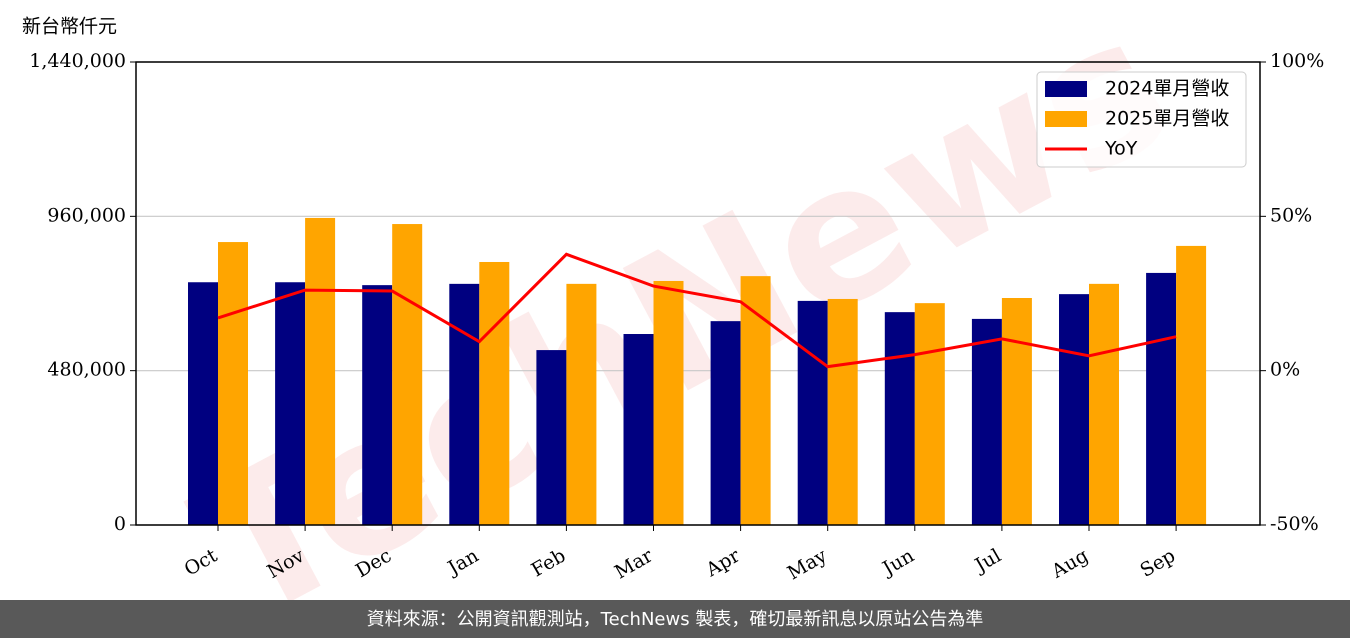  I want to click on x-tick-label: Aug, so click(1069, 564).